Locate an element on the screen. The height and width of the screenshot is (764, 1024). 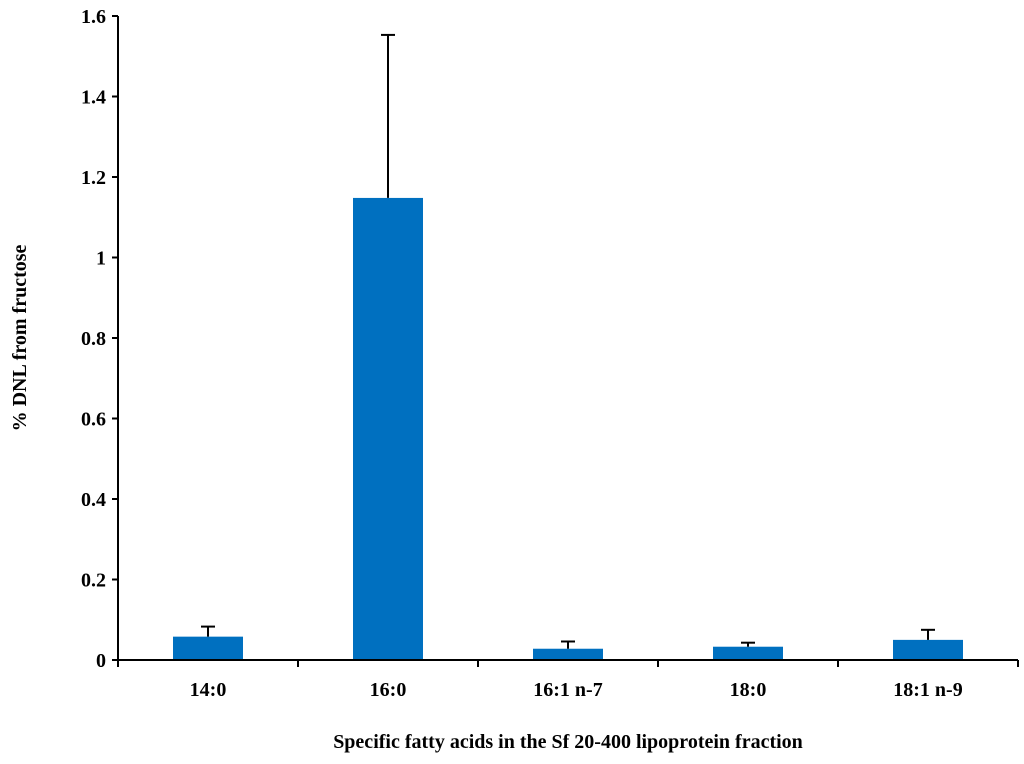
x-tick-label: 14:0 is located at coordinates (208, 690).